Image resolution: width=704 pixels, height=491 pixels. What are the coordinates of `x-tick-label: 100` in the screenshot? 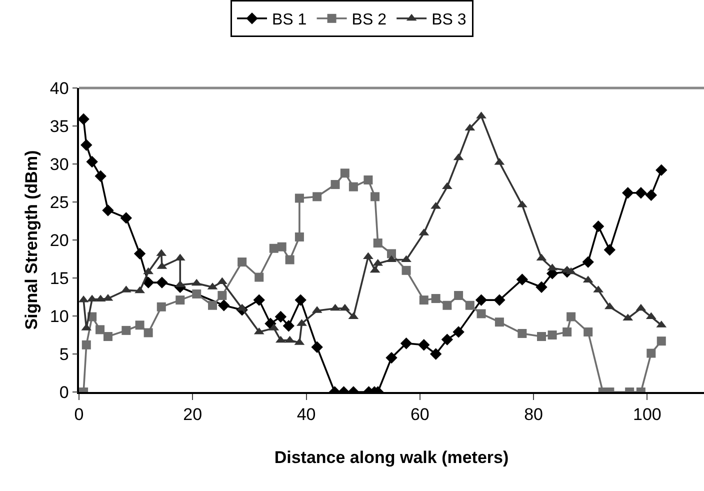 It's located at (647, 414).